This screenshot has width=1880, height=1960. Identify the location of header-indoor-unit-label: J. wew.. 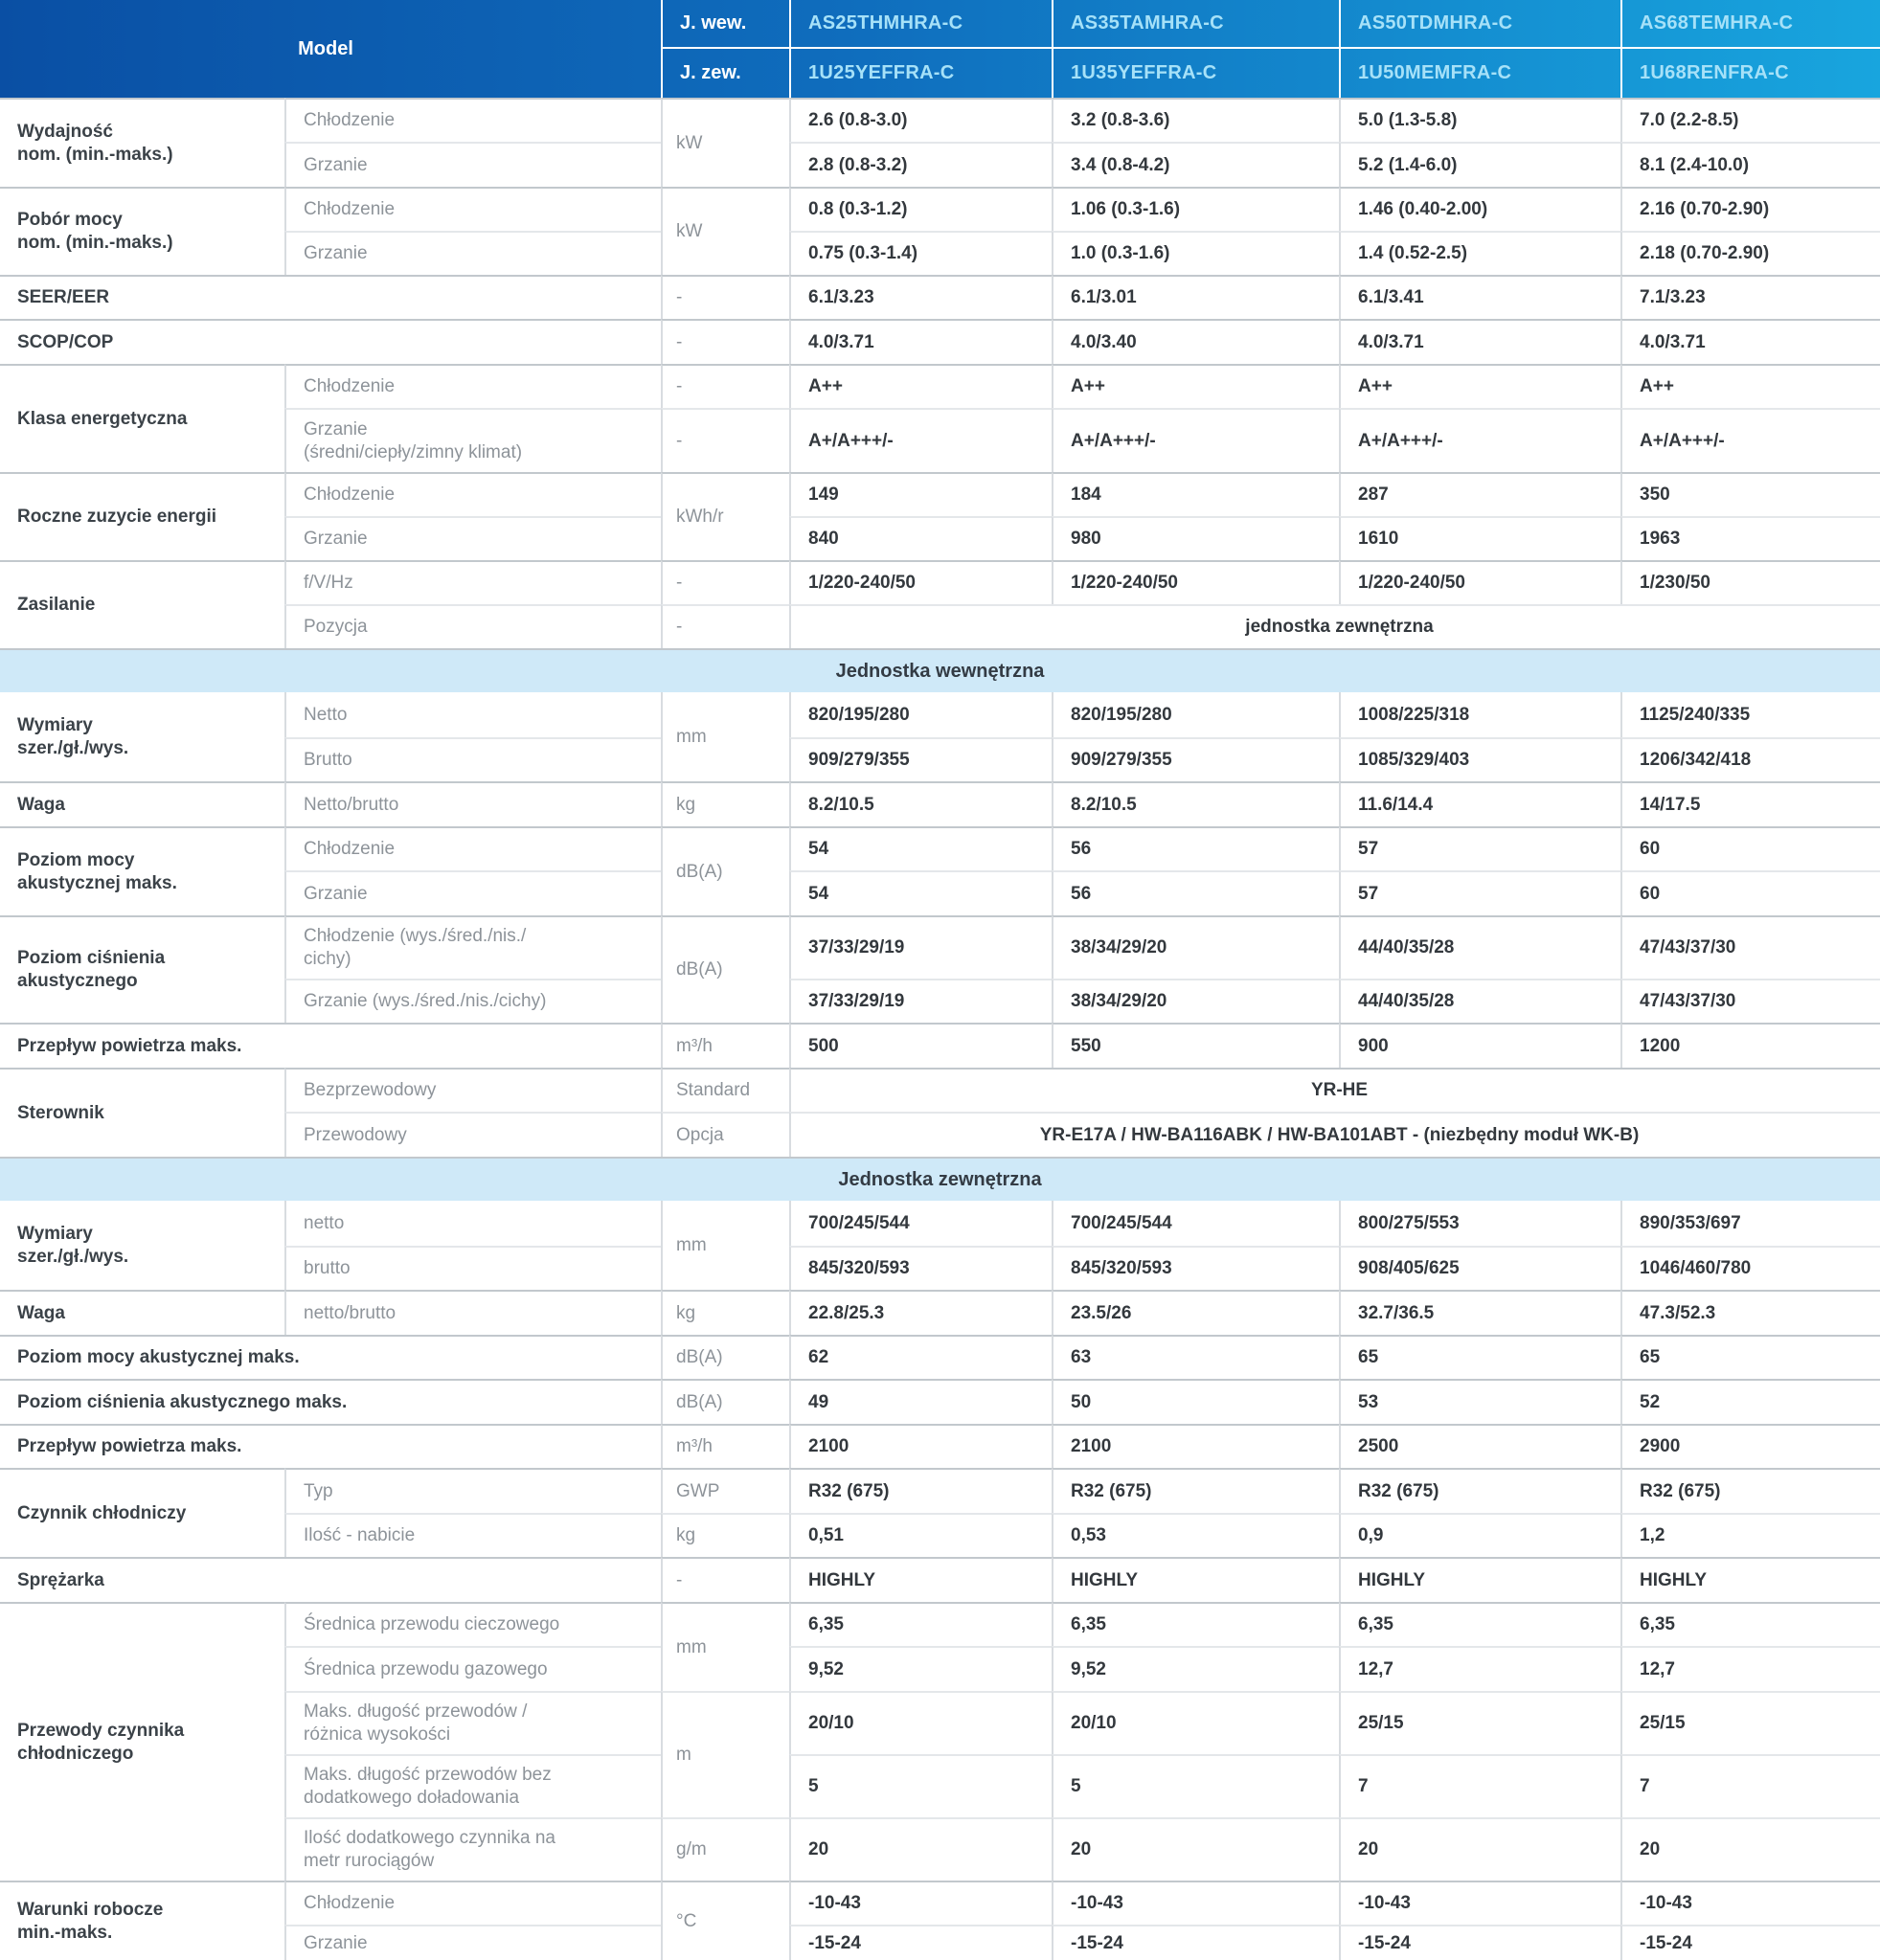
(725, 24).